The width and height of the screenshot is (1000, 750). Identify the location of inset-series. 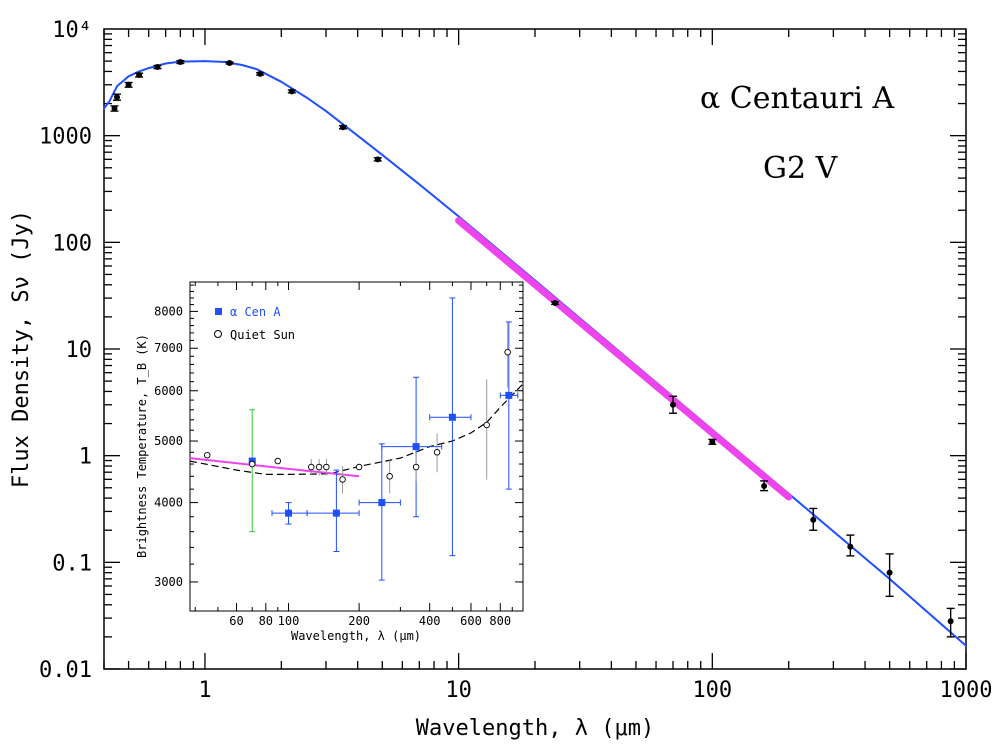
(356, 430).